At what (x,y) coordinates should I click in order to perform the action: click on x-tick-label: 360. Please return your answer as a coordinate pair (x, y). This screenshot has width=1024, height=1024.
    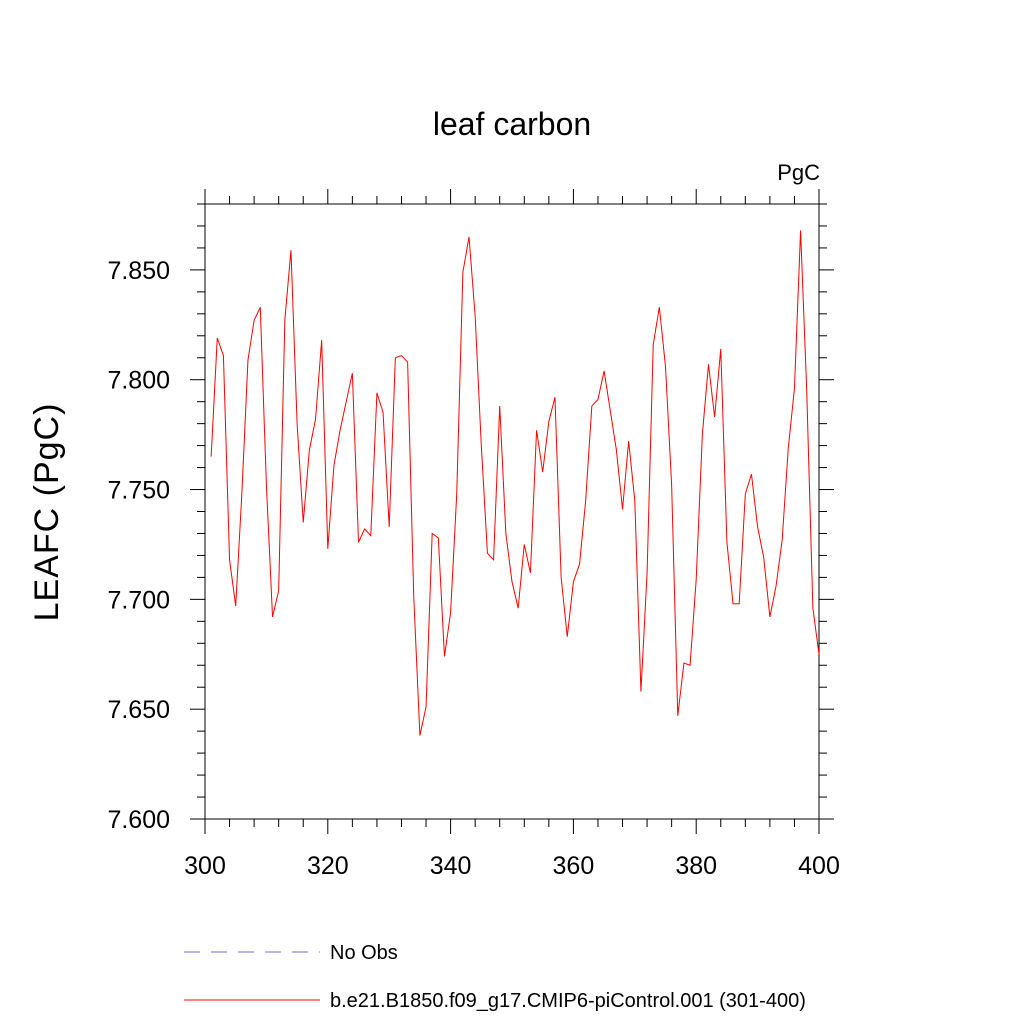
    Looking at the image, I should click on (574, 866).